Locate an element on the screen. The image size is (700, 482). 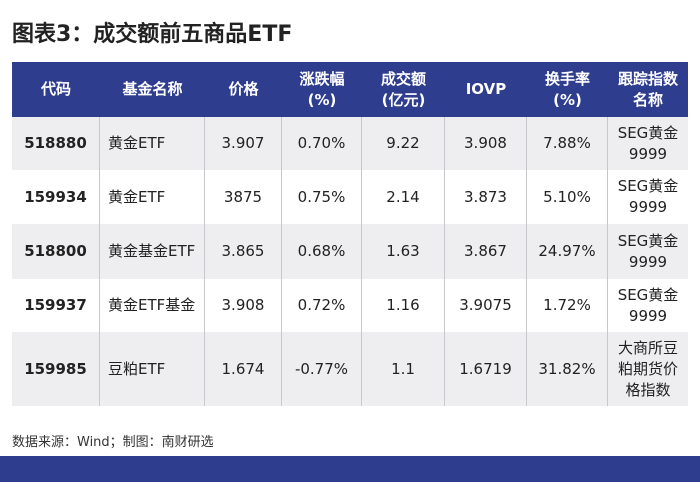
cell-text: 2.14 is located at coordinates (403, 196).